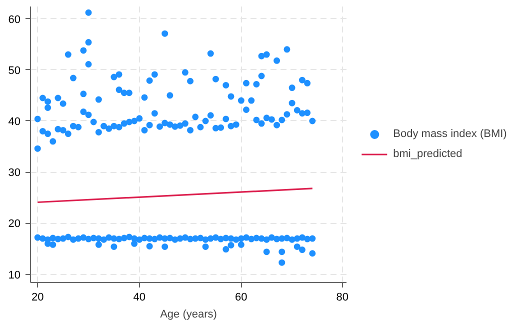 The image size is (520, 323). I want to click on y-tick-label: 20, so click(14, 224).